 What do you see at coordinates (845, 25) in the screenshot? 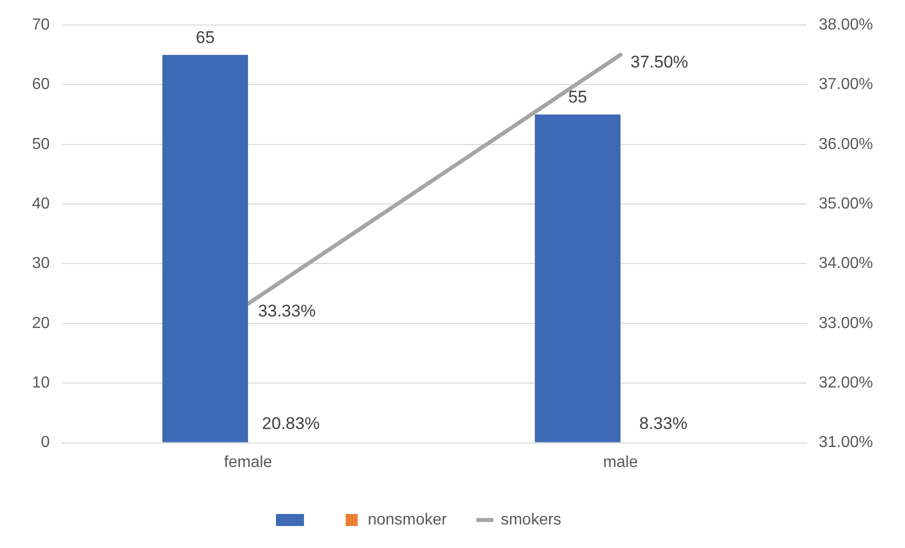
I see `y2-tick-label: 38.00%` at bounding box center [845, 25].